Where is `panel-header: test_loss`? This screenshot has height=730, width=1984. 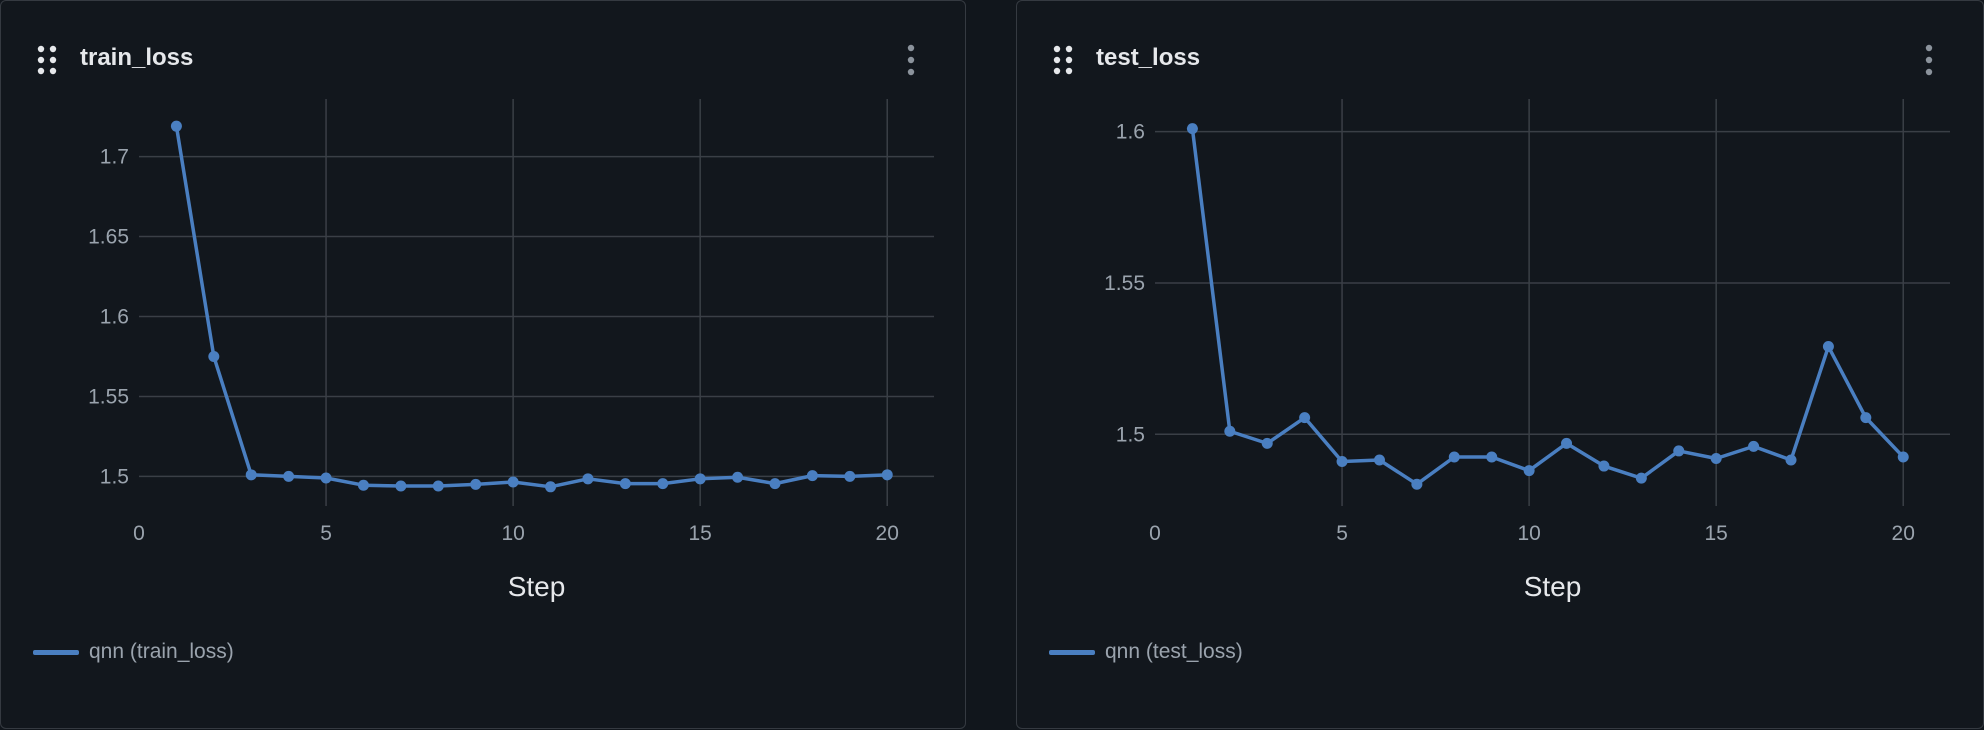
panel-header: test_loss is located at coordinates (1500, 61).